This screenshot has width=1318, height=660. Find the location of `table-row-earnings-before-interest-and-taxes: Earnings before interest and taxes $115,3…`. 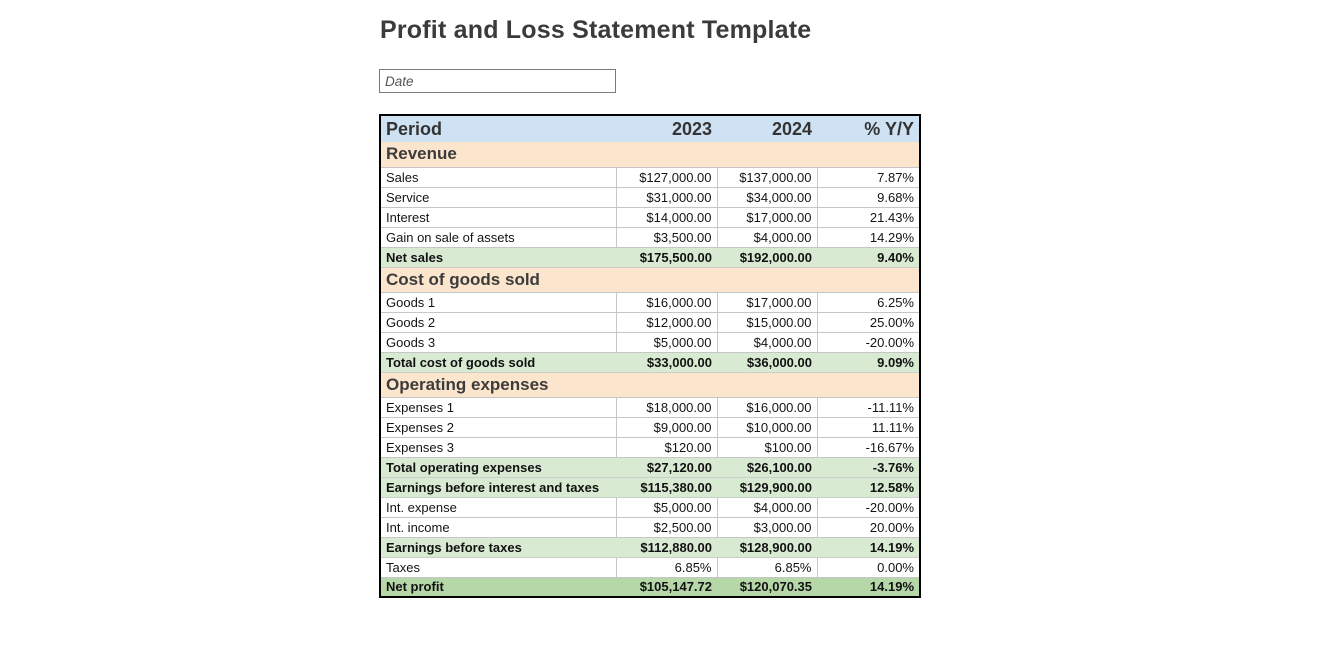

table-row-earnings-before-interest-and-taxes: Earnings before interest and taxes $115,3… is located at coordinates (650, 487).